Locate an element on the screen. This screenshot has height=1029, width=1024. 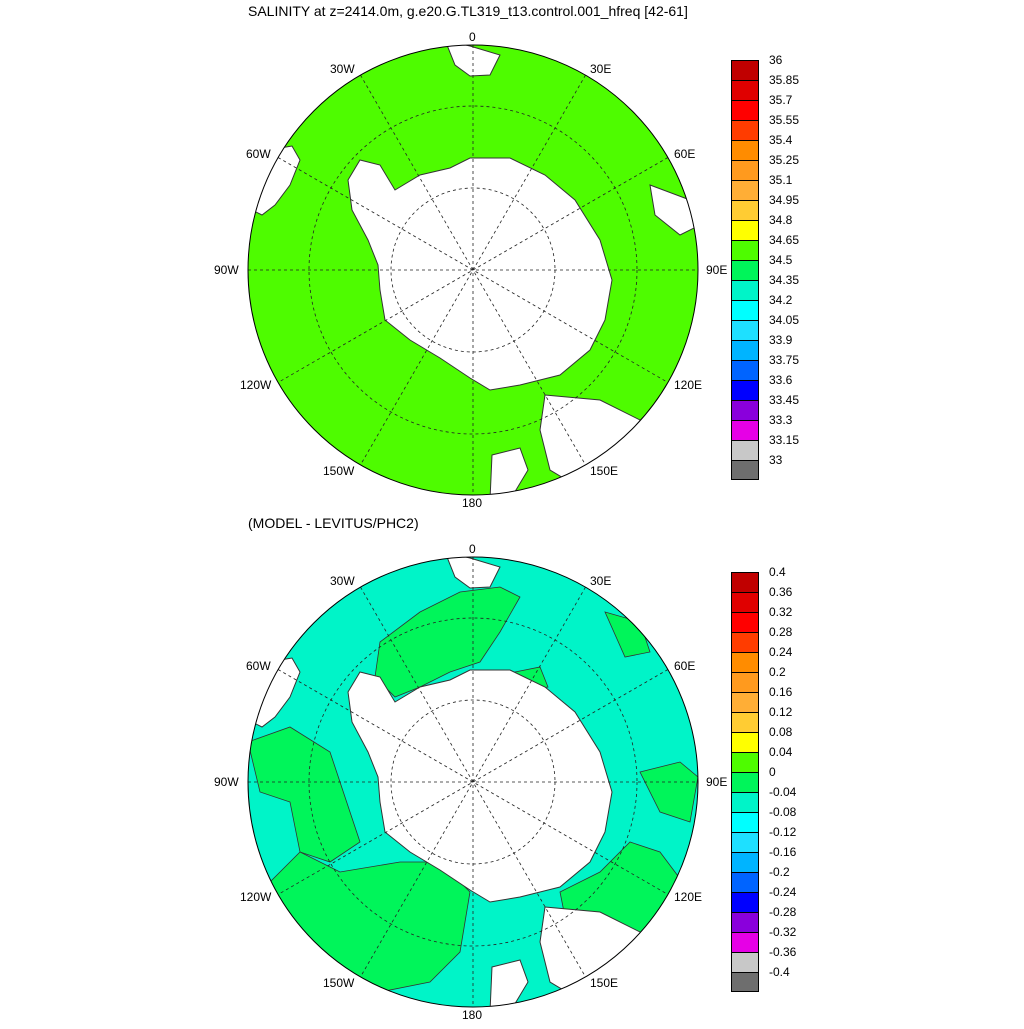
salinity-colorbar-tick-label: 34.65 is located at coordinates (784, 240).